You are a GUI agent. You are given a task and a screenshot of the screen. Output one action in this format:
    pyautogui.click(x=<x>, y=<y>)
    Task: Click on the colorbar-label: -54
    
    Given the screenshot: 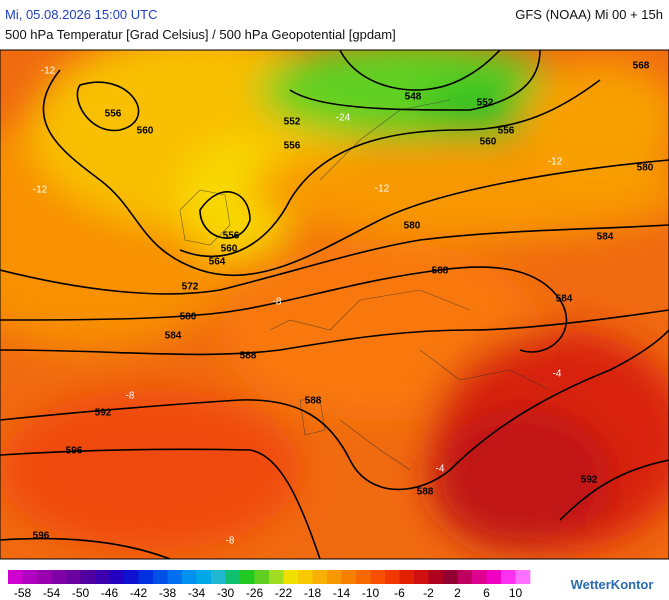 What is the action you would take?
    pyautogui.click(x=52, y=593)
    